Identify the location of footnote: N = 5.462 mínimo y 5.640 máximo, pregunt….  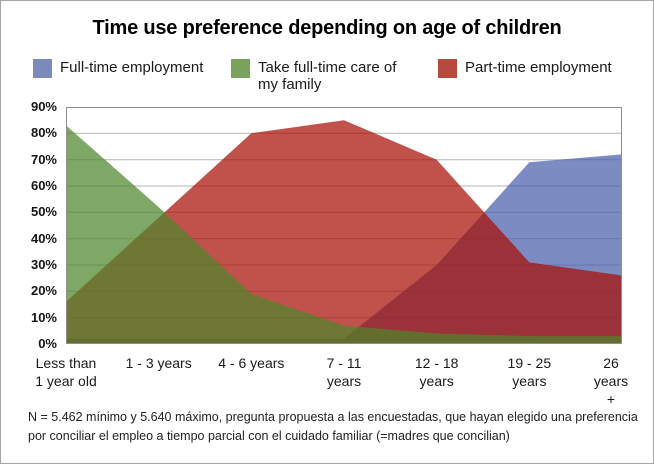
(333, 426).